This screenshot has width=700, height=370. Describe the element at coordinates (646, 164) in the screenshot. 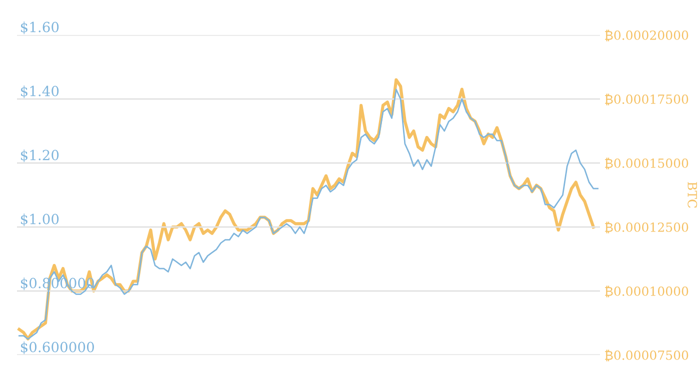

I see `y2-tick-label: ₿0.00015000` at that location.